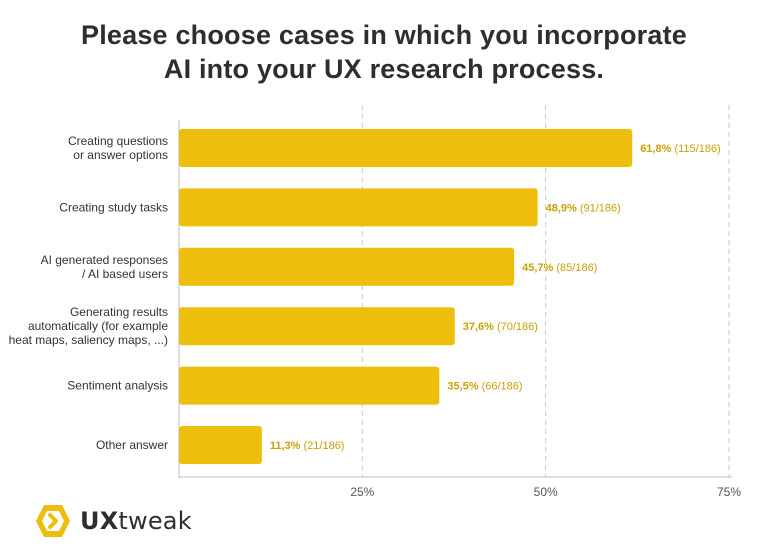 This screenshot has width=768, height=550. I want to click on category-label-line: Generating results, so click(119, 312).